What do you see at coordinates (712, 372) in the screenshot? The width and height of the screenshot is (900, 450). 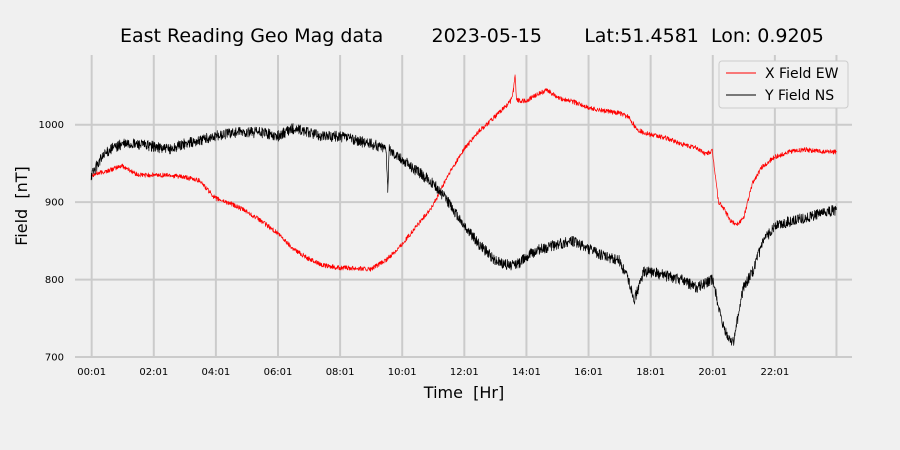 I see `x-tick-label: 20:01` at bounding box center [712, 372].